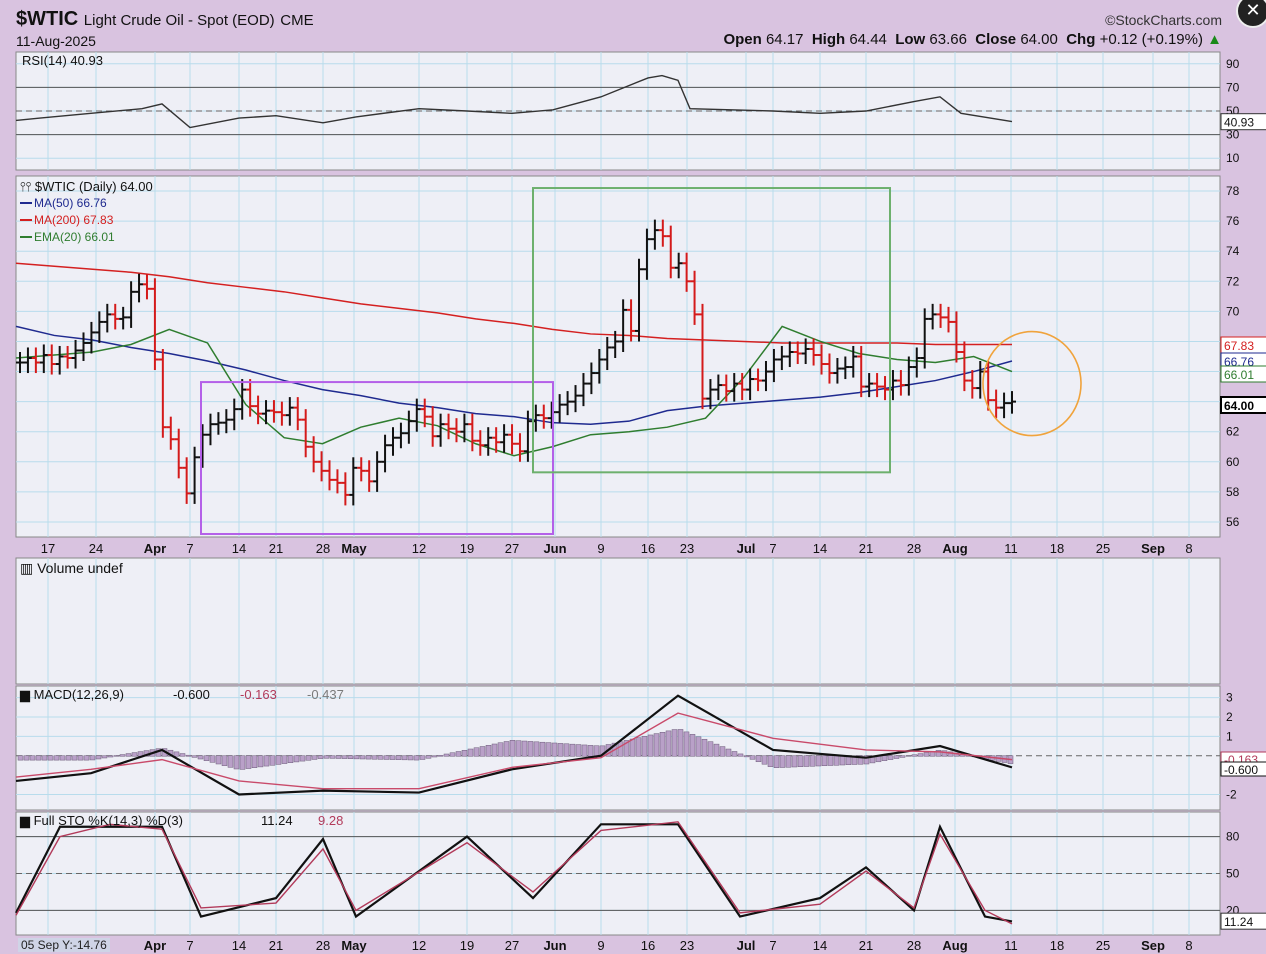 This screenshot has width=1266, height=954. I want to click on x-tick-label: Sep, so click(1153, 548).